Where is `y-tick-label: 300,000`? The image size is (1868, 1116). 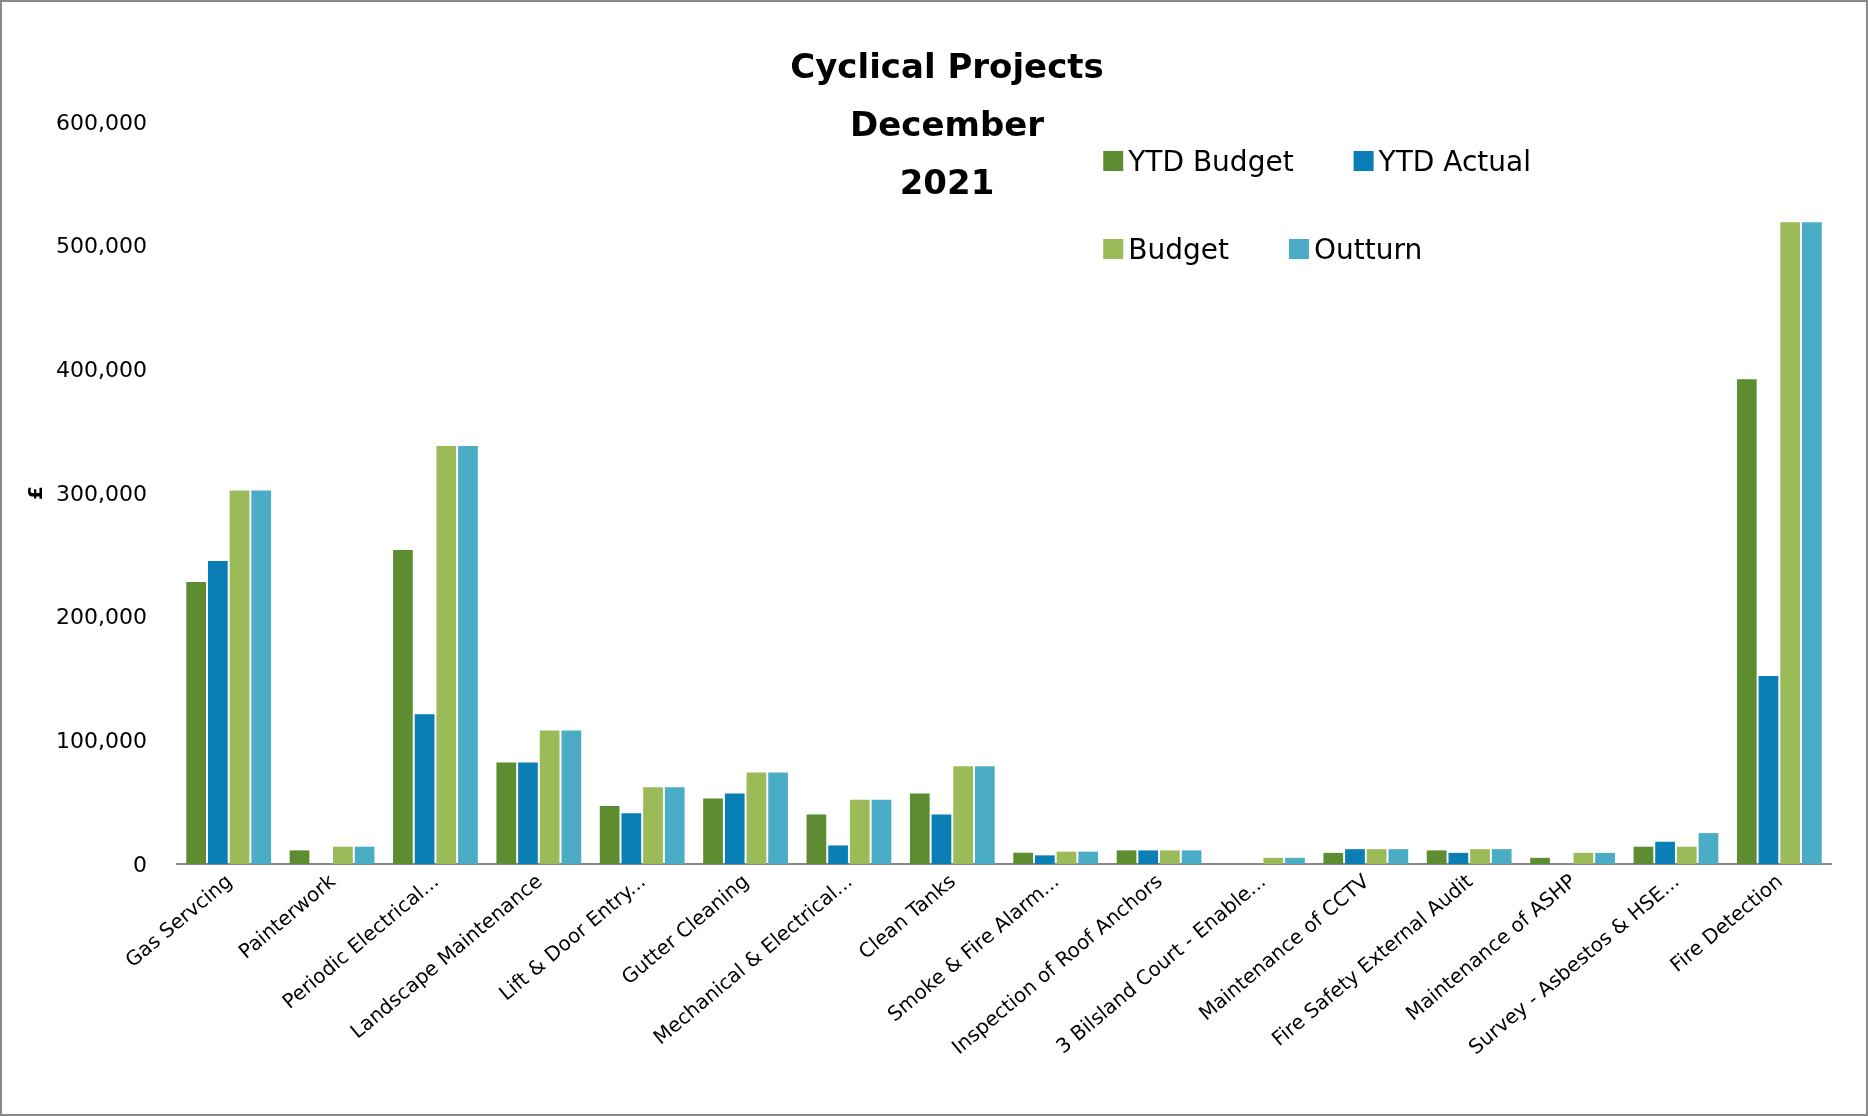
y-tick-label: 300,000 is located at coordinates (101, 493).